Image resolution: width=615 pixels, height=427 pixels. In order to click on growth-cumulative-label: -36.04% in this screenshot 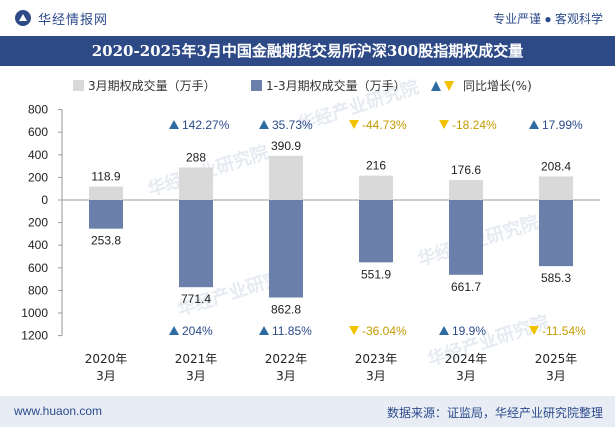, I will do `click(384, 331)`.